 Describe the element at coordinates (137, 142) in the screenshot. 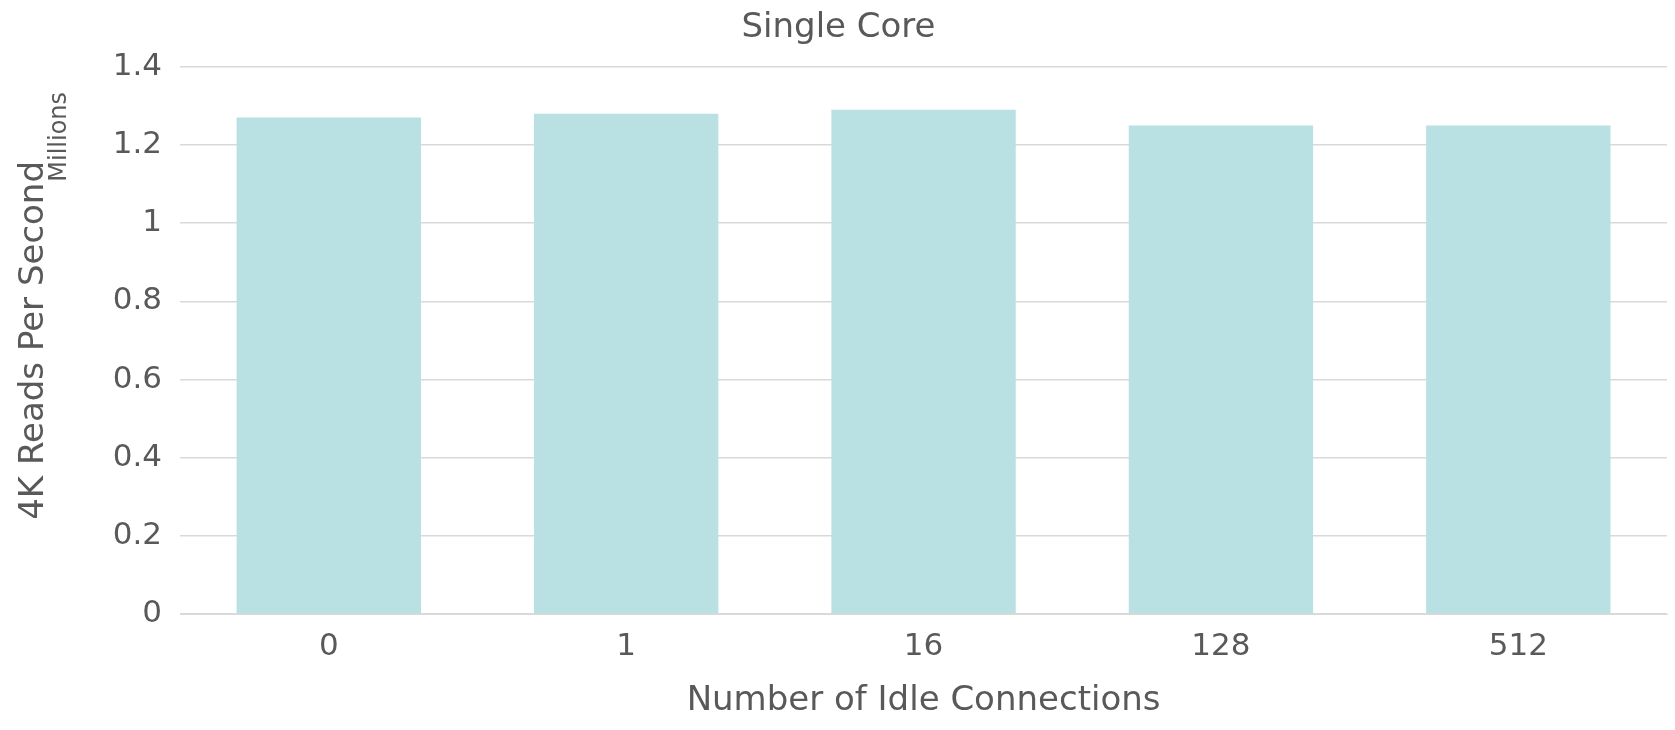

I see `y-tick-label: 1.2` at that location.